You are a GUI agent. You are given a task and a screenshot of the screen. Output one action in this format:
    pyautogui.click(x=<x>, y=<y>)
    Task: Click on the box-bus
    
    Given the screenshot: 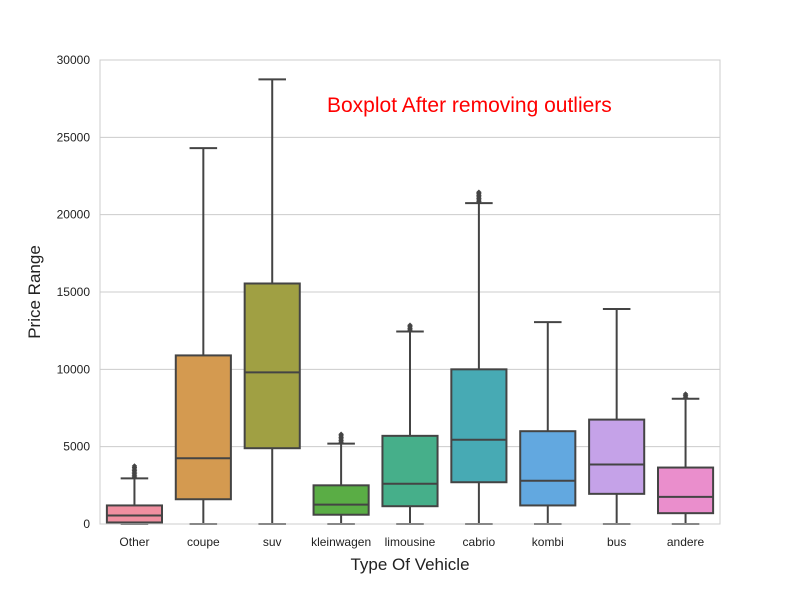 What is the action you would take?
    pyautogui.click(x=617, y=416)
    